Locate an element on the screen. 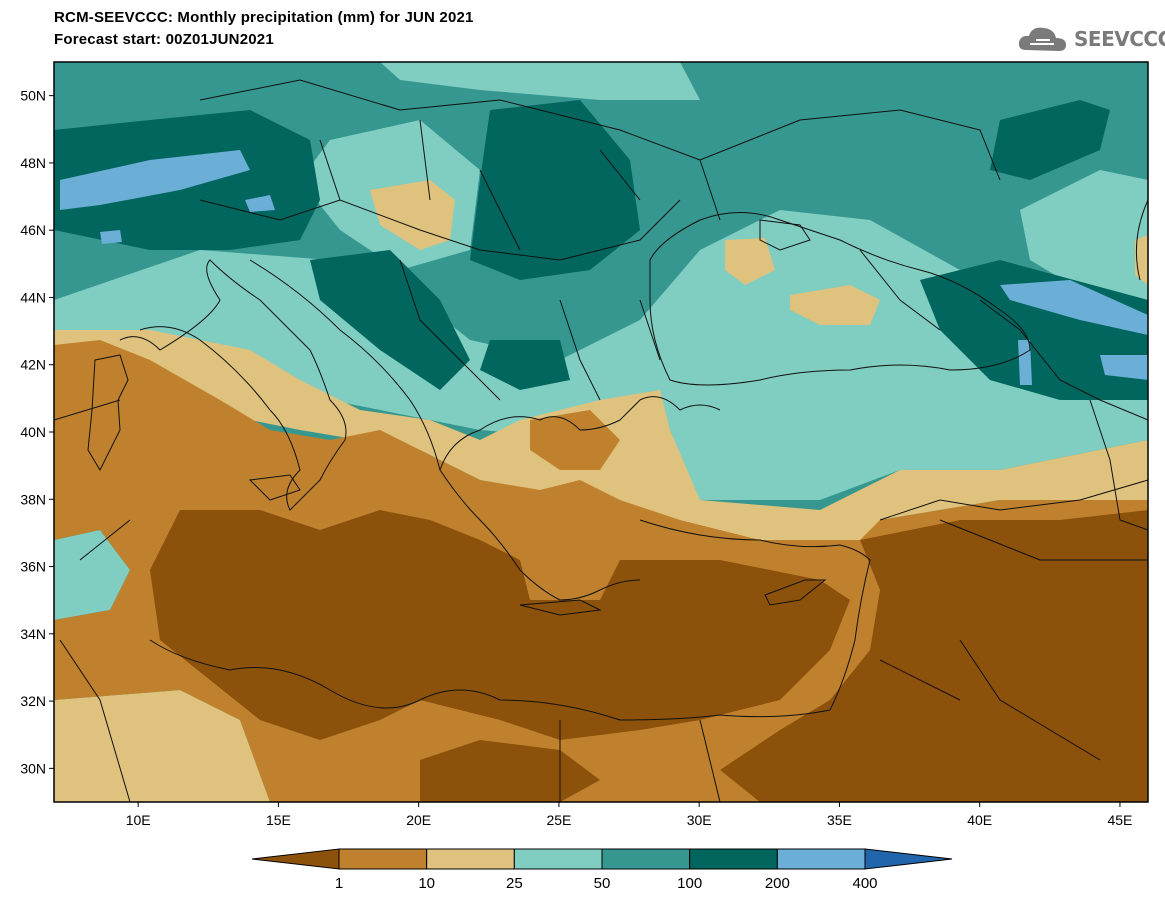 Image resolution: width=1165 pixels, height=907 pixels. lat-tick-label: 36N is located at coordinates (33, 567).